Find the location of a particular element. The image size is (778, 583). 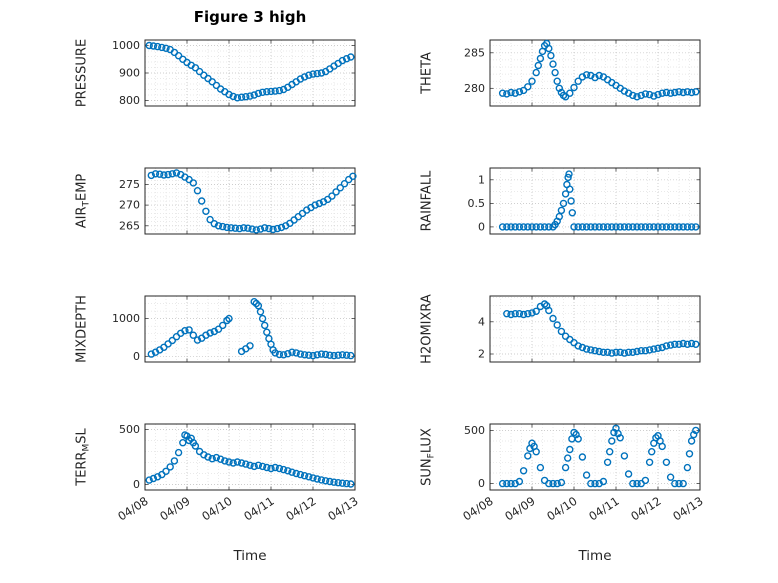

xlabel-time-left: Time is located at coordinates (250, 556).